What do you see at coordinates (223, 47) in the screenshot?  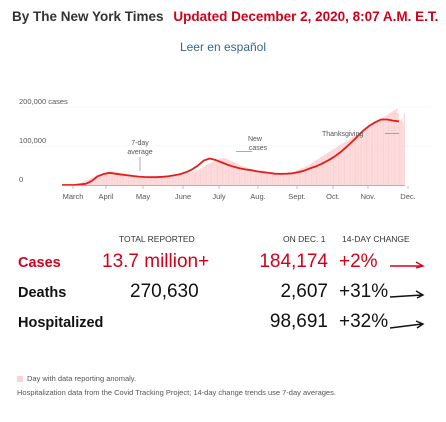 I see `spanish-language-link: Leer en español` at bounding box center [223, 47].